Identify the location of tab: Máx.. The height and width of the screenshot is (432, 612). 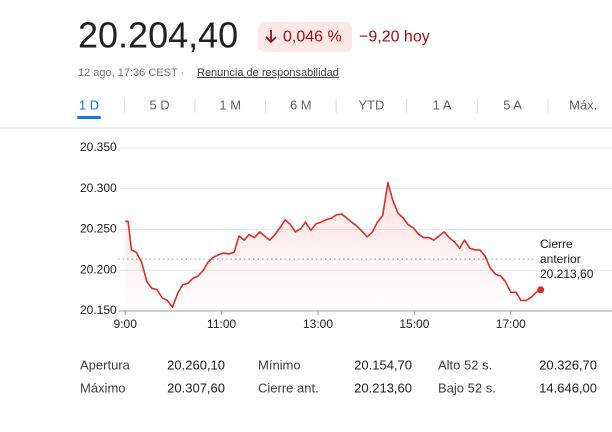
(583, 104).